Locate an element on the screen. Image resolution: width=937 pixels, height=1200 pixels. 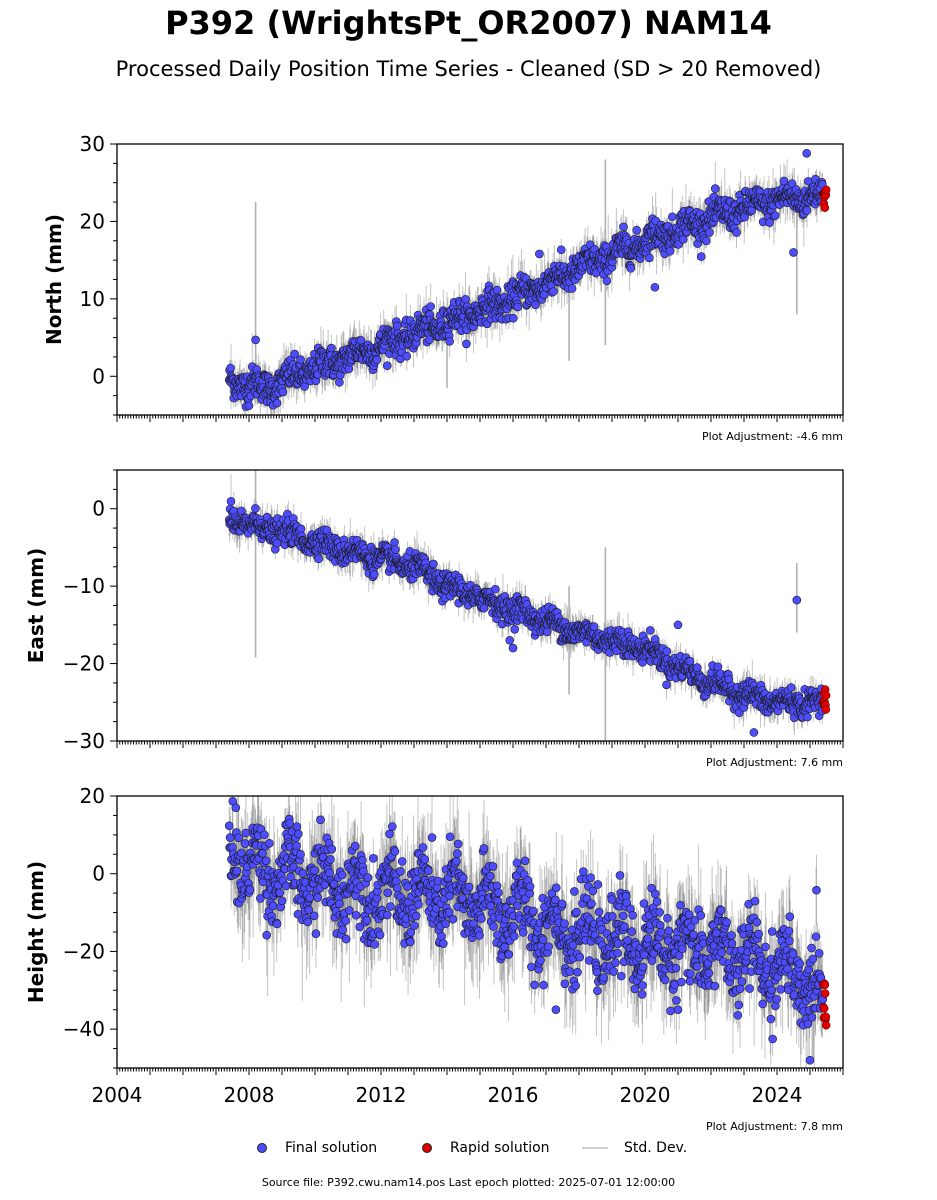
north-y-tick-label: 0 is located at coordinates (98, 376).